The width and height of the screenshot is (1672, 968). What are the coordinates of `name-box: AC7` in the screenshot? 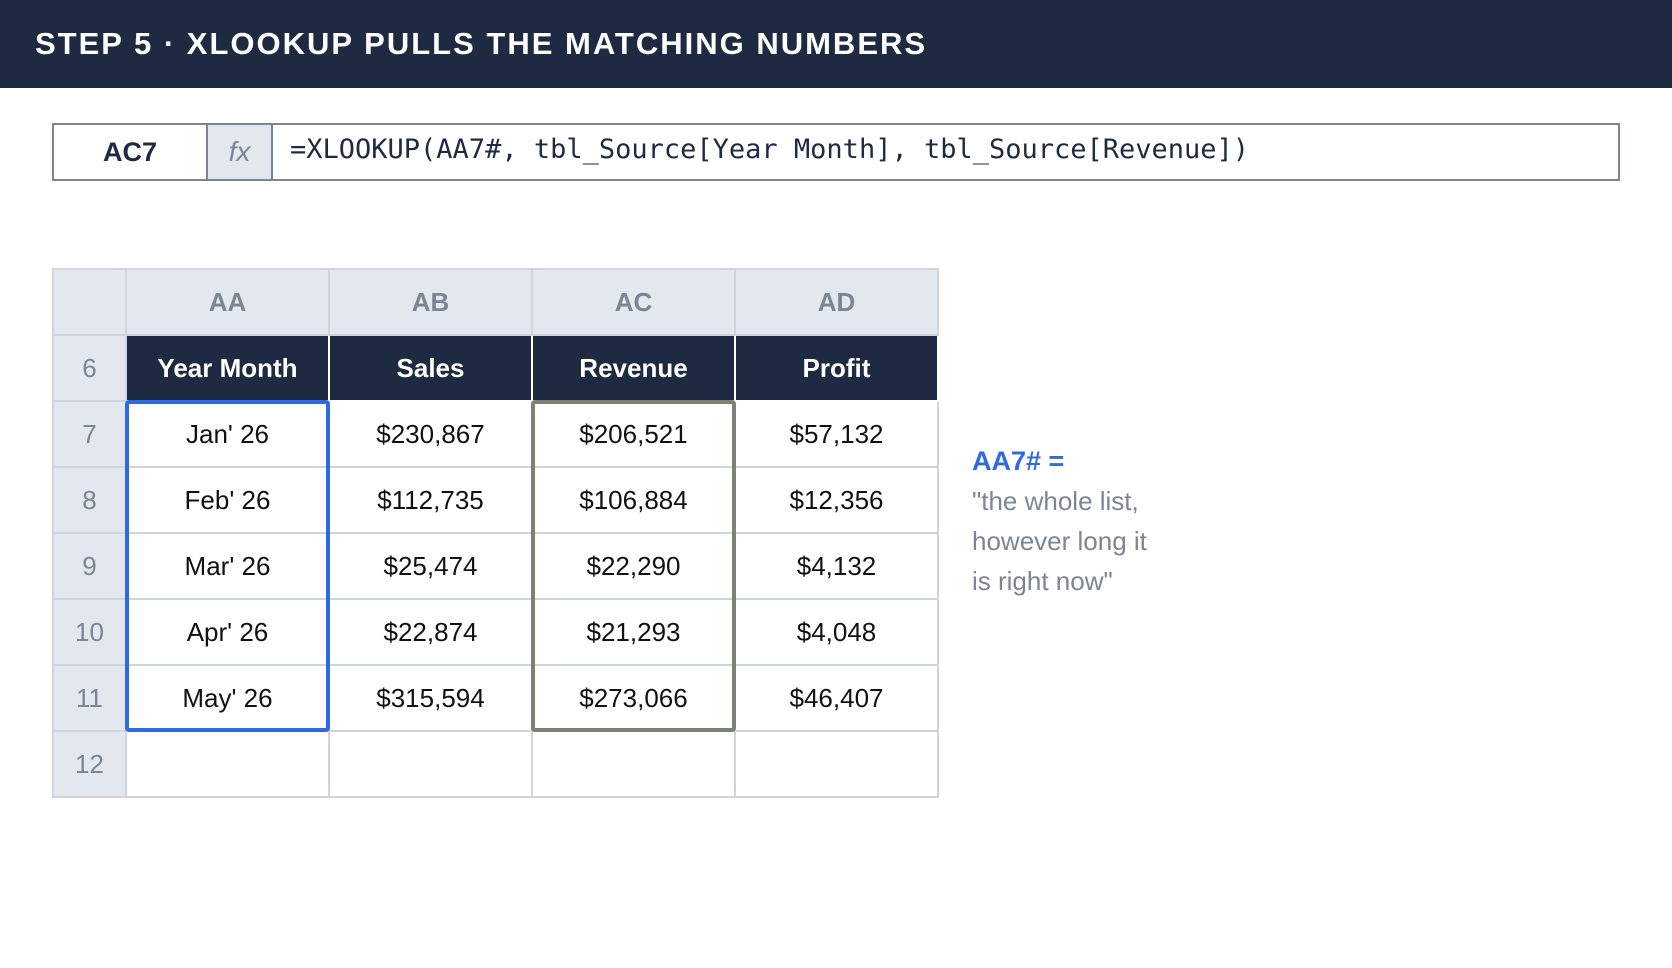 It's located at (129, 151).